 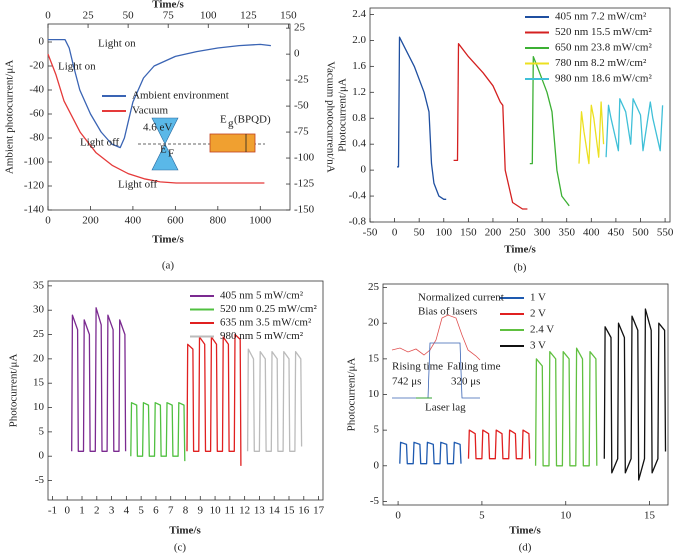 I want to click on x-tick-label: 15, so click(x=289, y=511).